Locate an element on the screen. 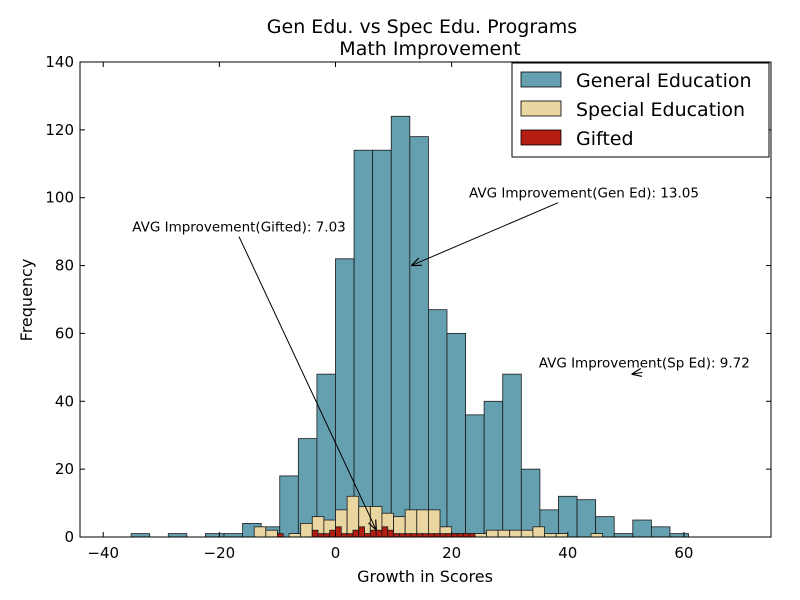  chart-title: Gen Edu. vs Spec Edu. Programs is located at coordinates (422, 27).